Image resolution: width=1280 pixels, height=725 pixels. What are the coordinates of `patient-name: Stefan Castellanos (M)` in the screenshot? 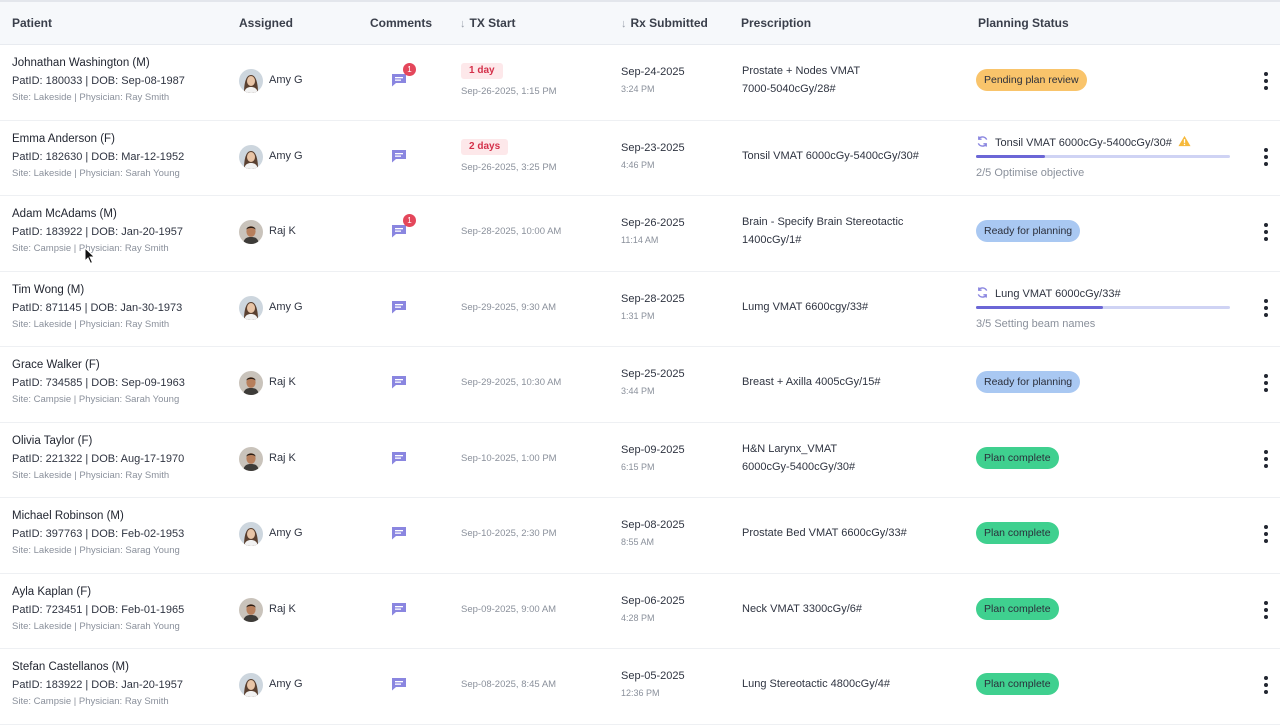 It's located at (70, 667).